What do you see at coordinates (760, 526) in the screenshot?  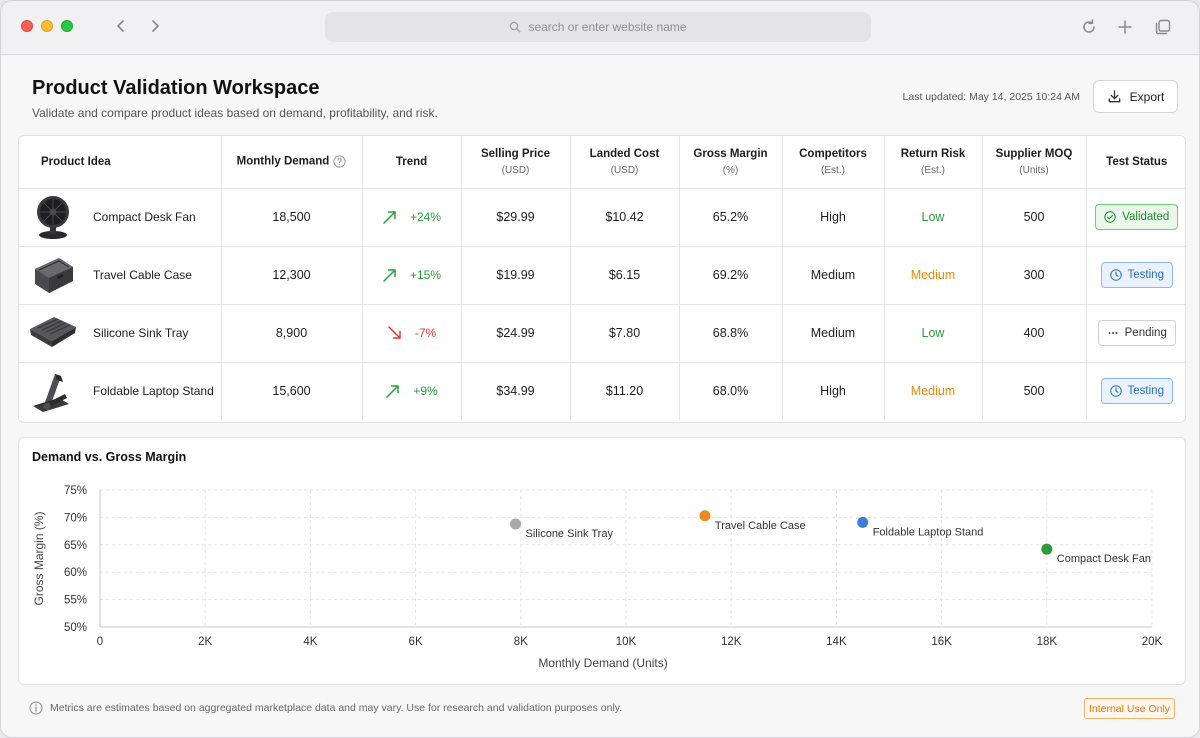 I see `data-point-label: Travel Cable Case` at bounding box center [760, 526].